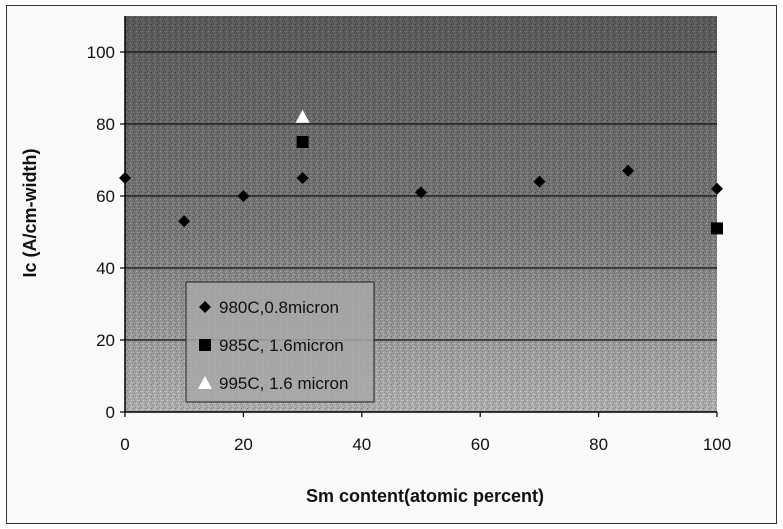 The height and width of the screenshot is (529, 783). Describe the element at coordinates (279, 307) in the screenshot. I see `legend-label: 980C,0.8micron` at that location.